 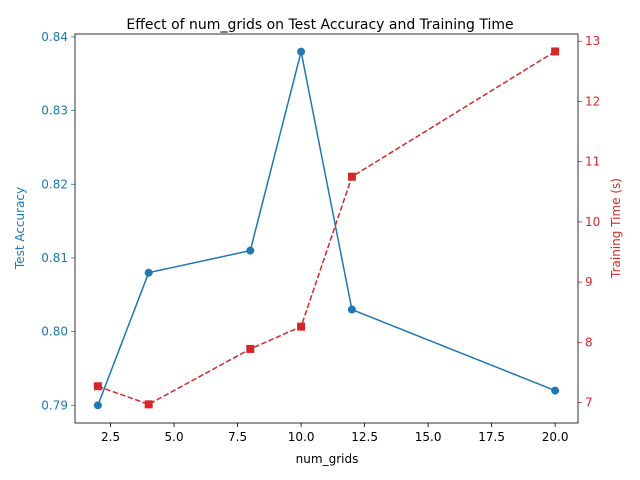 I want to click on left-y-tick-label: 0.80, so click(x=54, y=332).